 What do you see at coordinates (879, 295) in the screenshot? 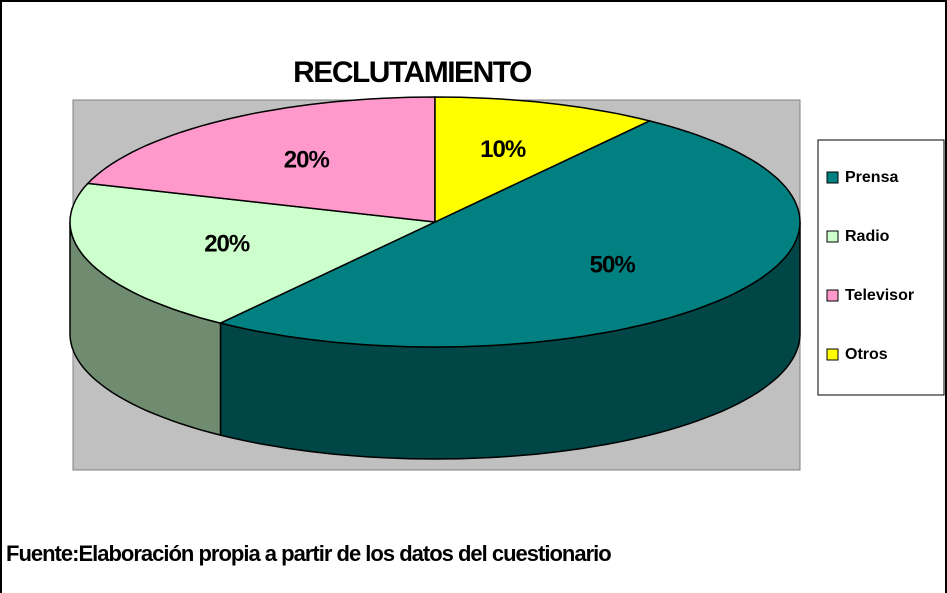
I see `legend-label: Televisor` at bounding box center [879, 295].